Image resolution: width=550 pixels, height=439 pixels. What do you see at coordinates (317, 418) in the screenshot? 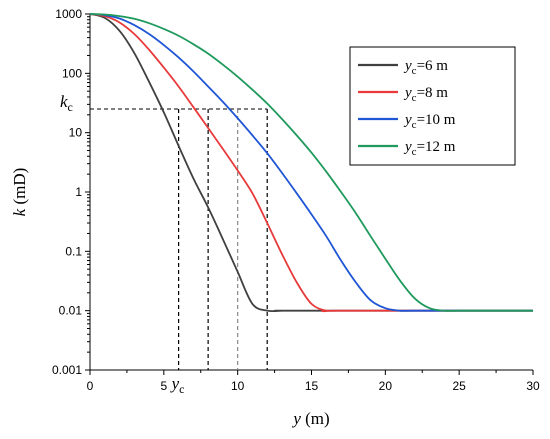
I see `x-axis-title-unit: (m)` at bounding box center [317, 418].